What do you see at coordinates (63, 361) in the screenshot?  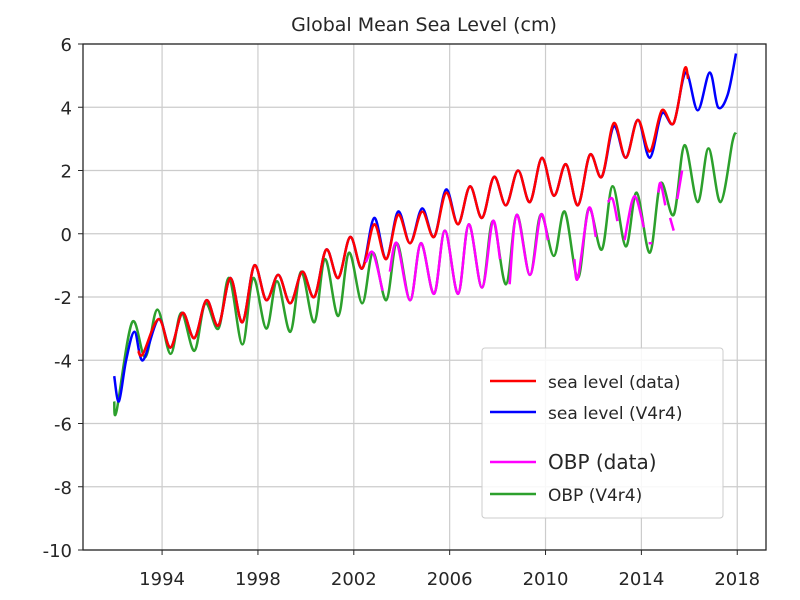 I see `y-tick-label: -4` at bounding box center [63, 361].